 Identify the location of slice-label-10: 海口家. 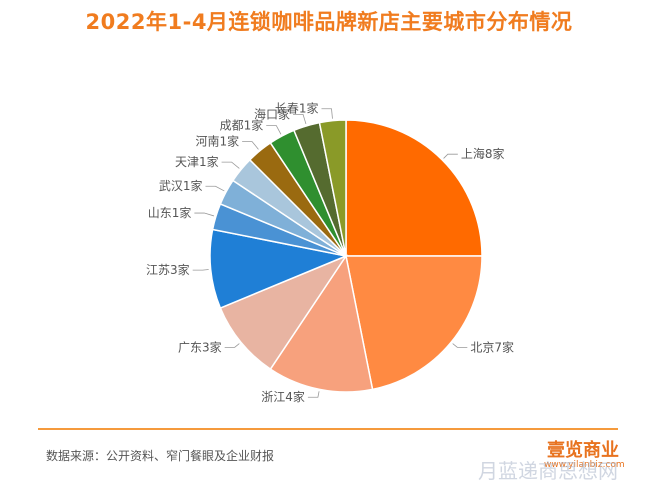
(272, 113).